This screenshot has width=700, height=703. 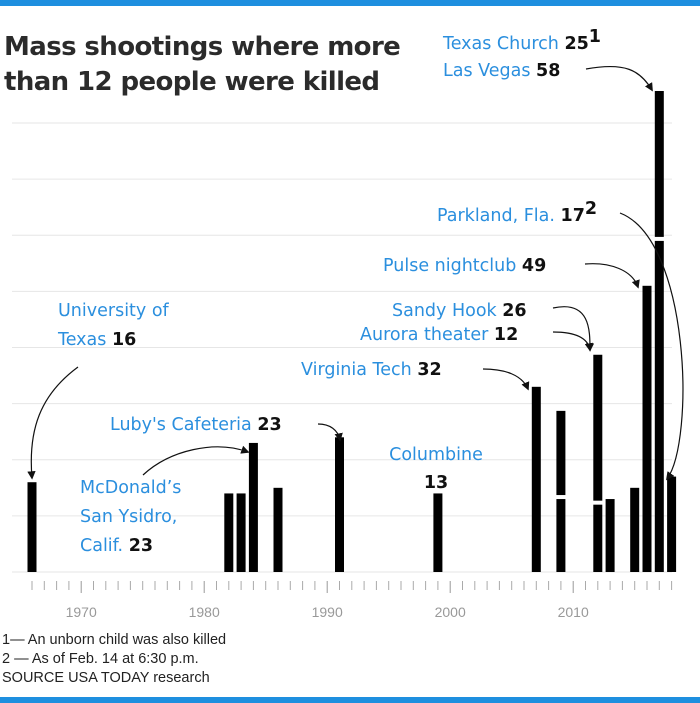 I want to click on annotation: Luby's Cafeteria 23, so click(x=196, y=425).